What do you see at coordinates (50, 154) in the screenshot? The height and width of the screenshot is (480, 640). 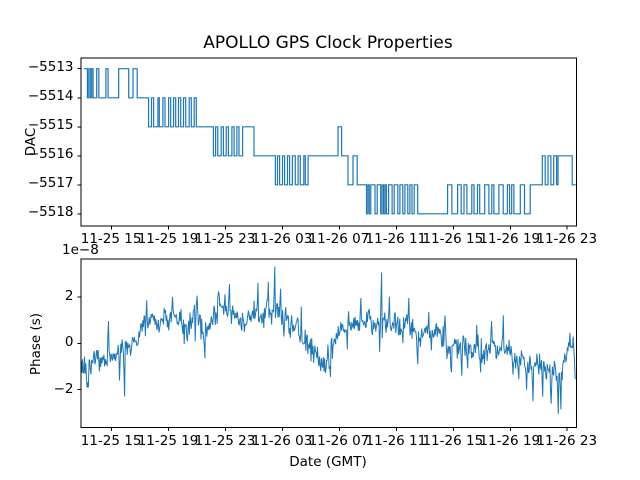 I see `y-tick-label: −5516` at bounding box center [50, 154].